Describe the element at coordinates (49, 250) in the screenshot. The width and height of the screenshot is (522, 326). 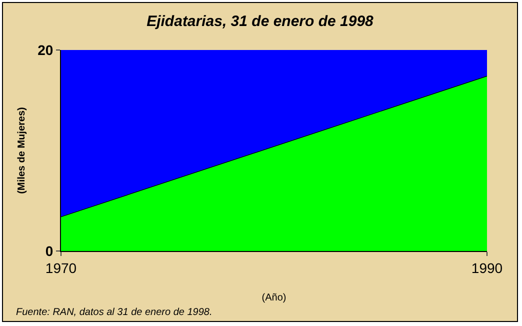
I see `y-tick-label: 0` at that location.